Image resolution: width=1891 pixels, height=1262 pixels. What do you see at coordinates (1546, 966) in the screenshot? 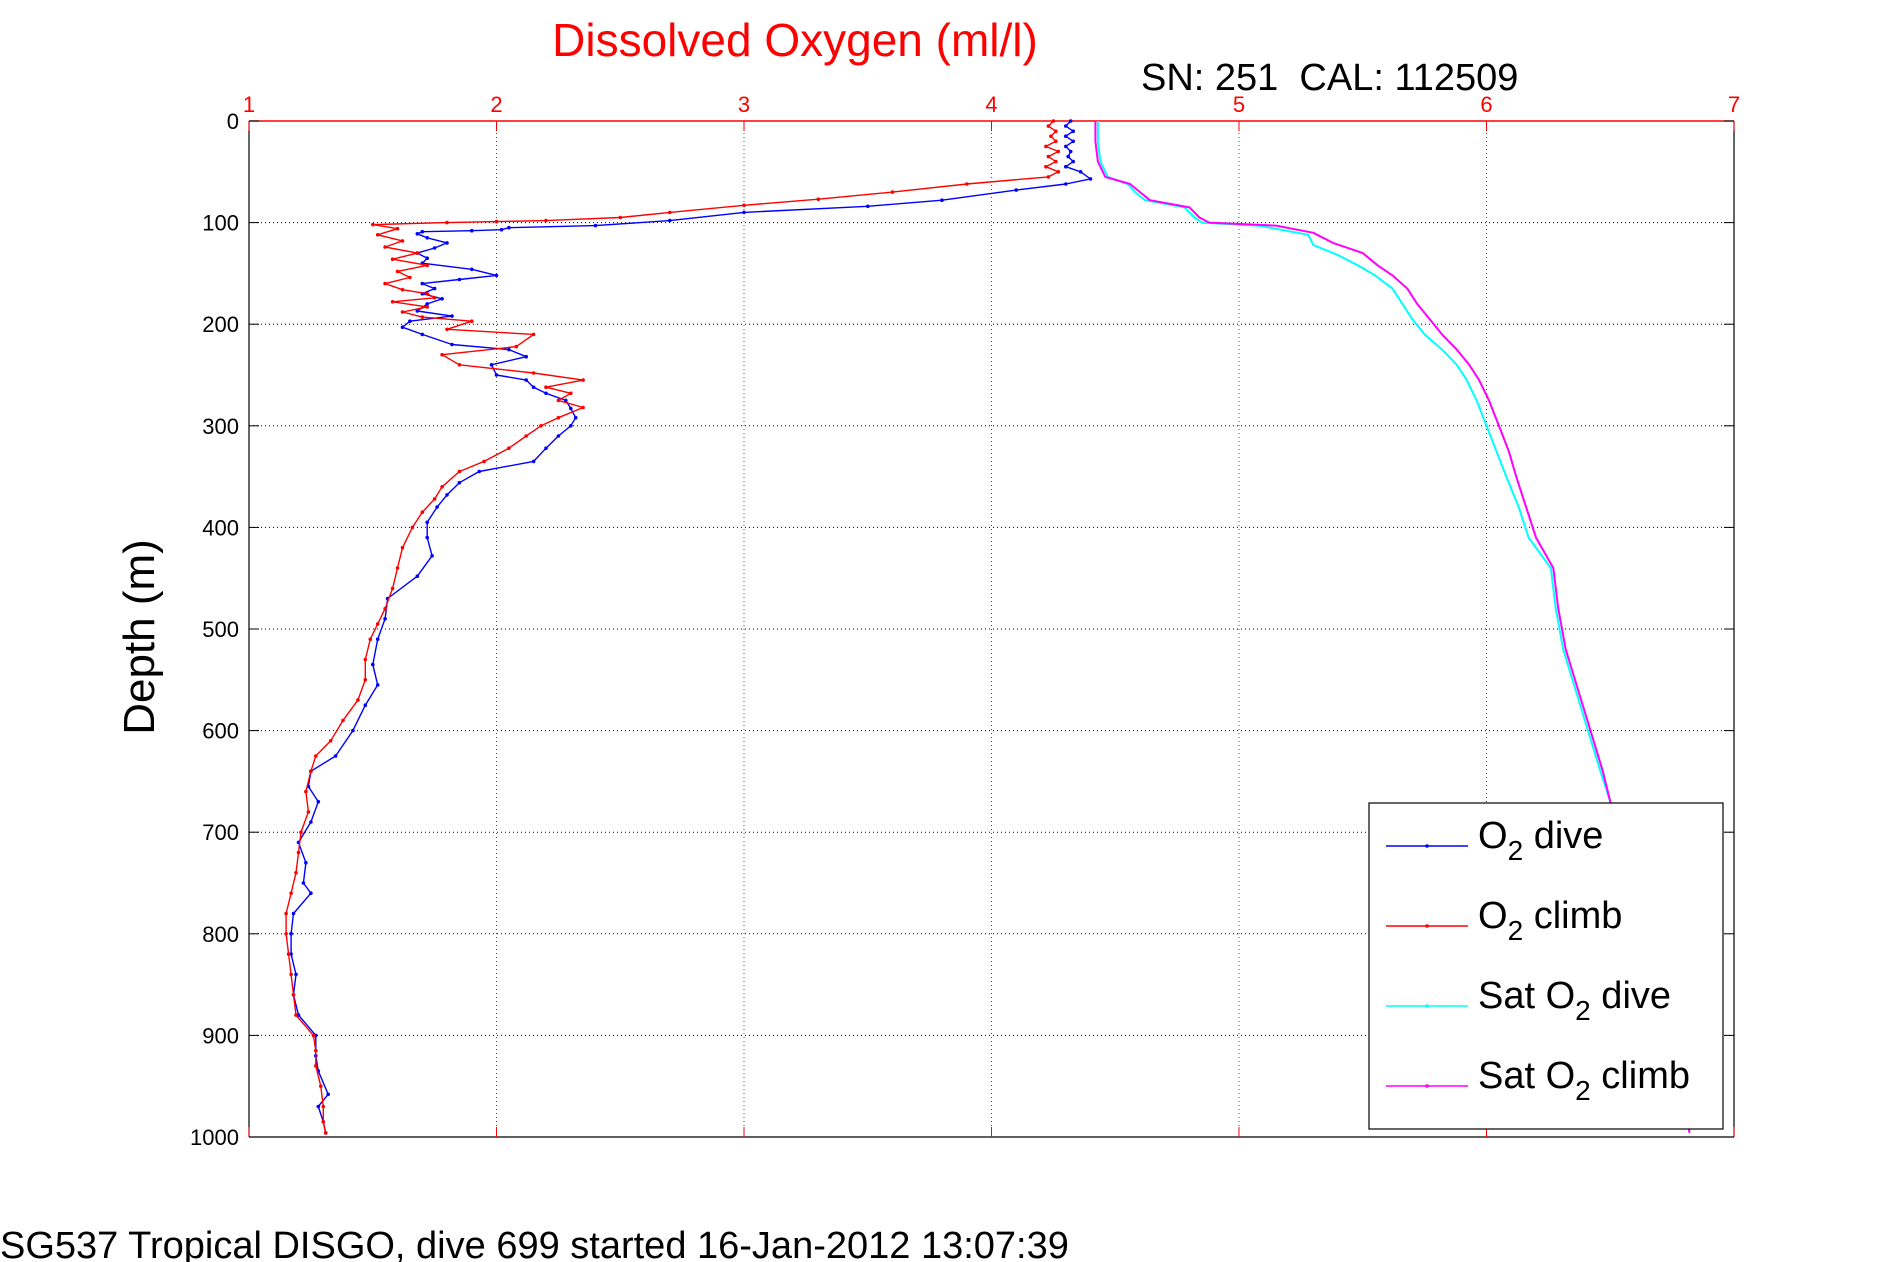
I see `legend: O2 dive O2 climb Sat O2 dive Sat O2 climb` at bounding box center [1546, 966].